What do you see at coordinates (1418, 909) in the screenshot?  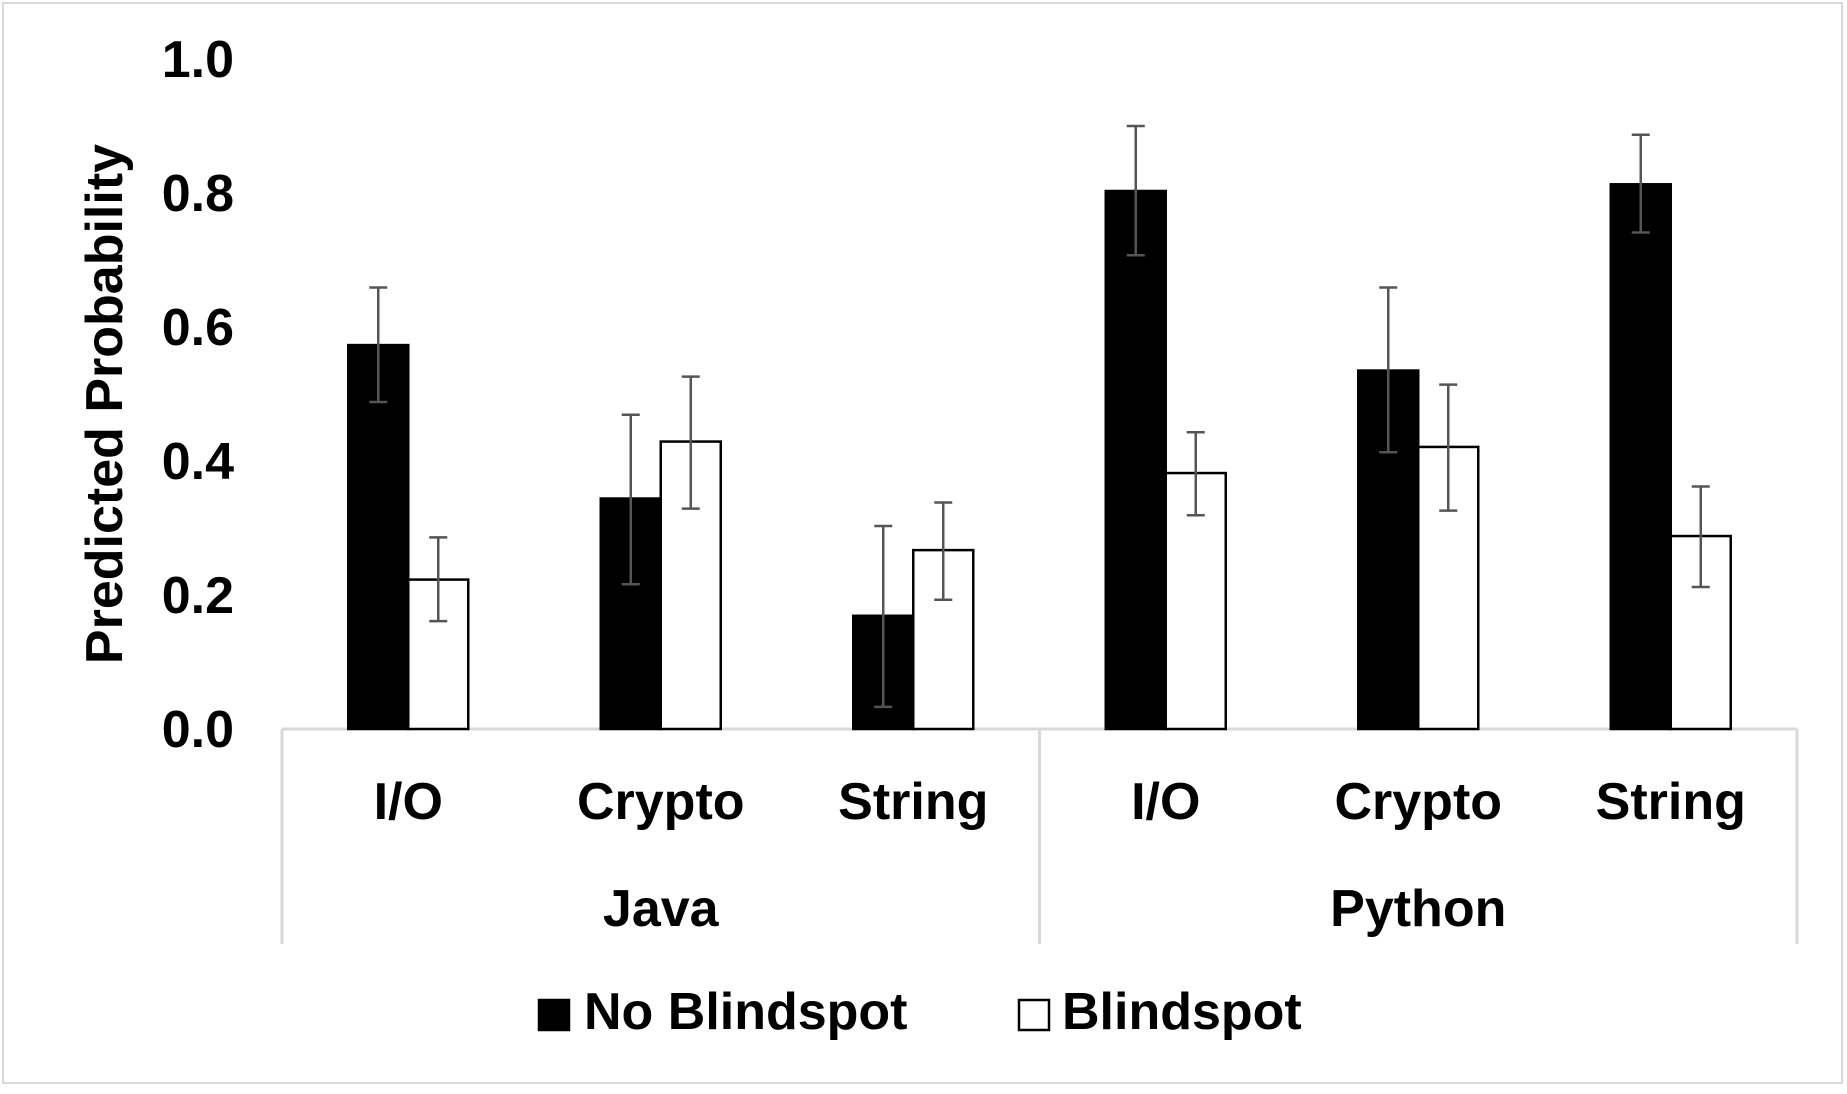 I see `group-label: Python` at bounding box center [1418, 909].